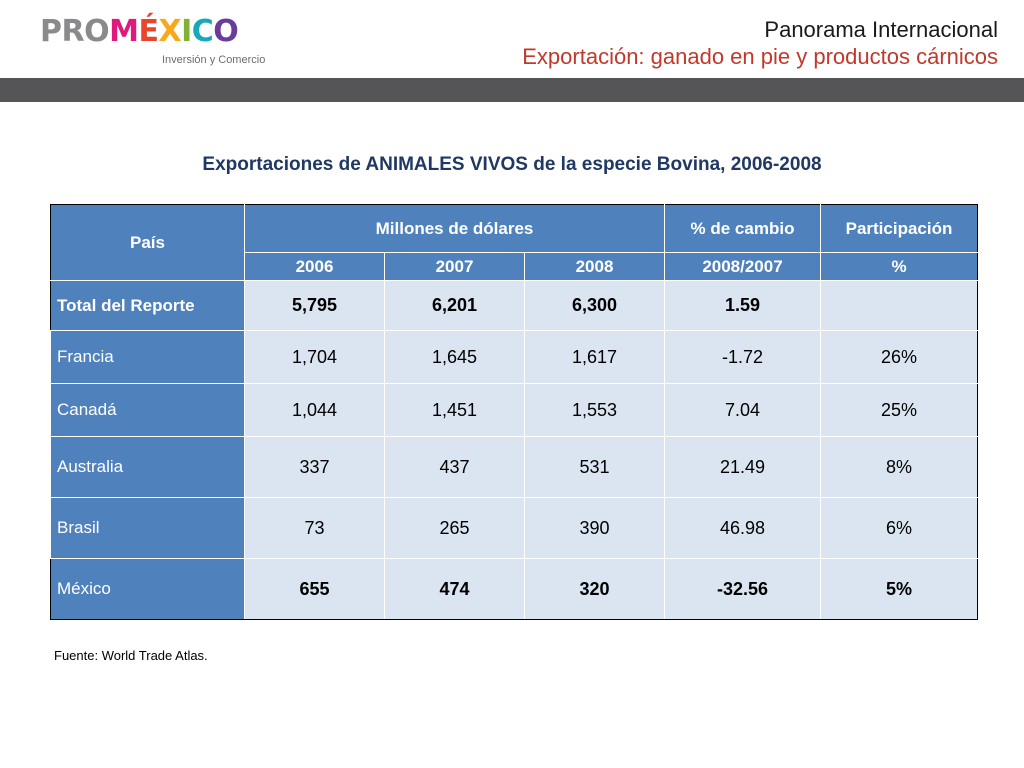 The image size is (1024, 768). I want to click on header-year-2007: 2007, so click(454, 266).